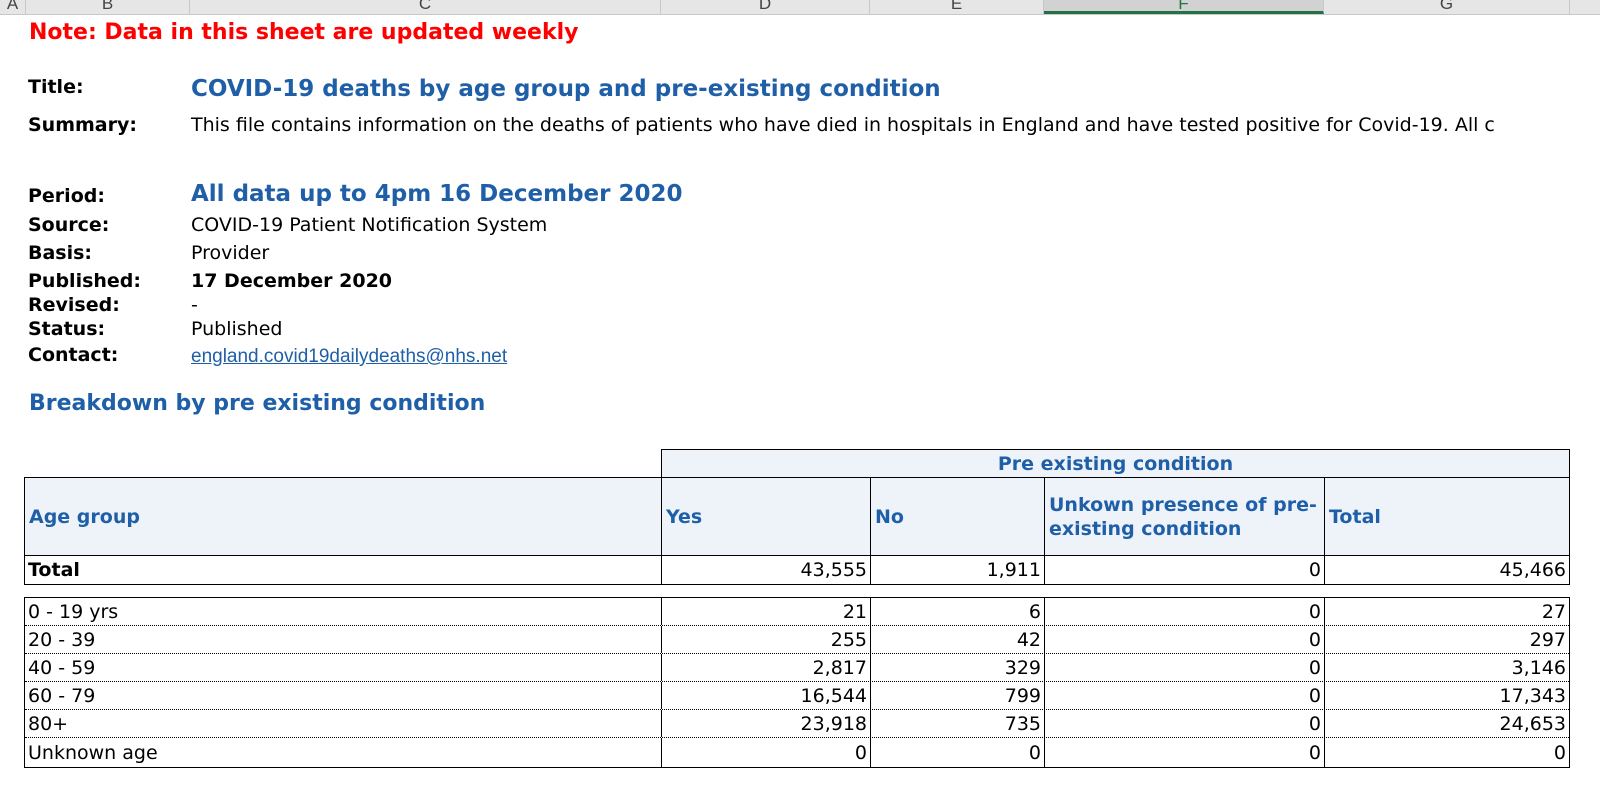 The width and height of the screenshot is (1600, 790). I want to click on table-row: 40 - 59 2,817 329 0 3,146, so click(797, 668).